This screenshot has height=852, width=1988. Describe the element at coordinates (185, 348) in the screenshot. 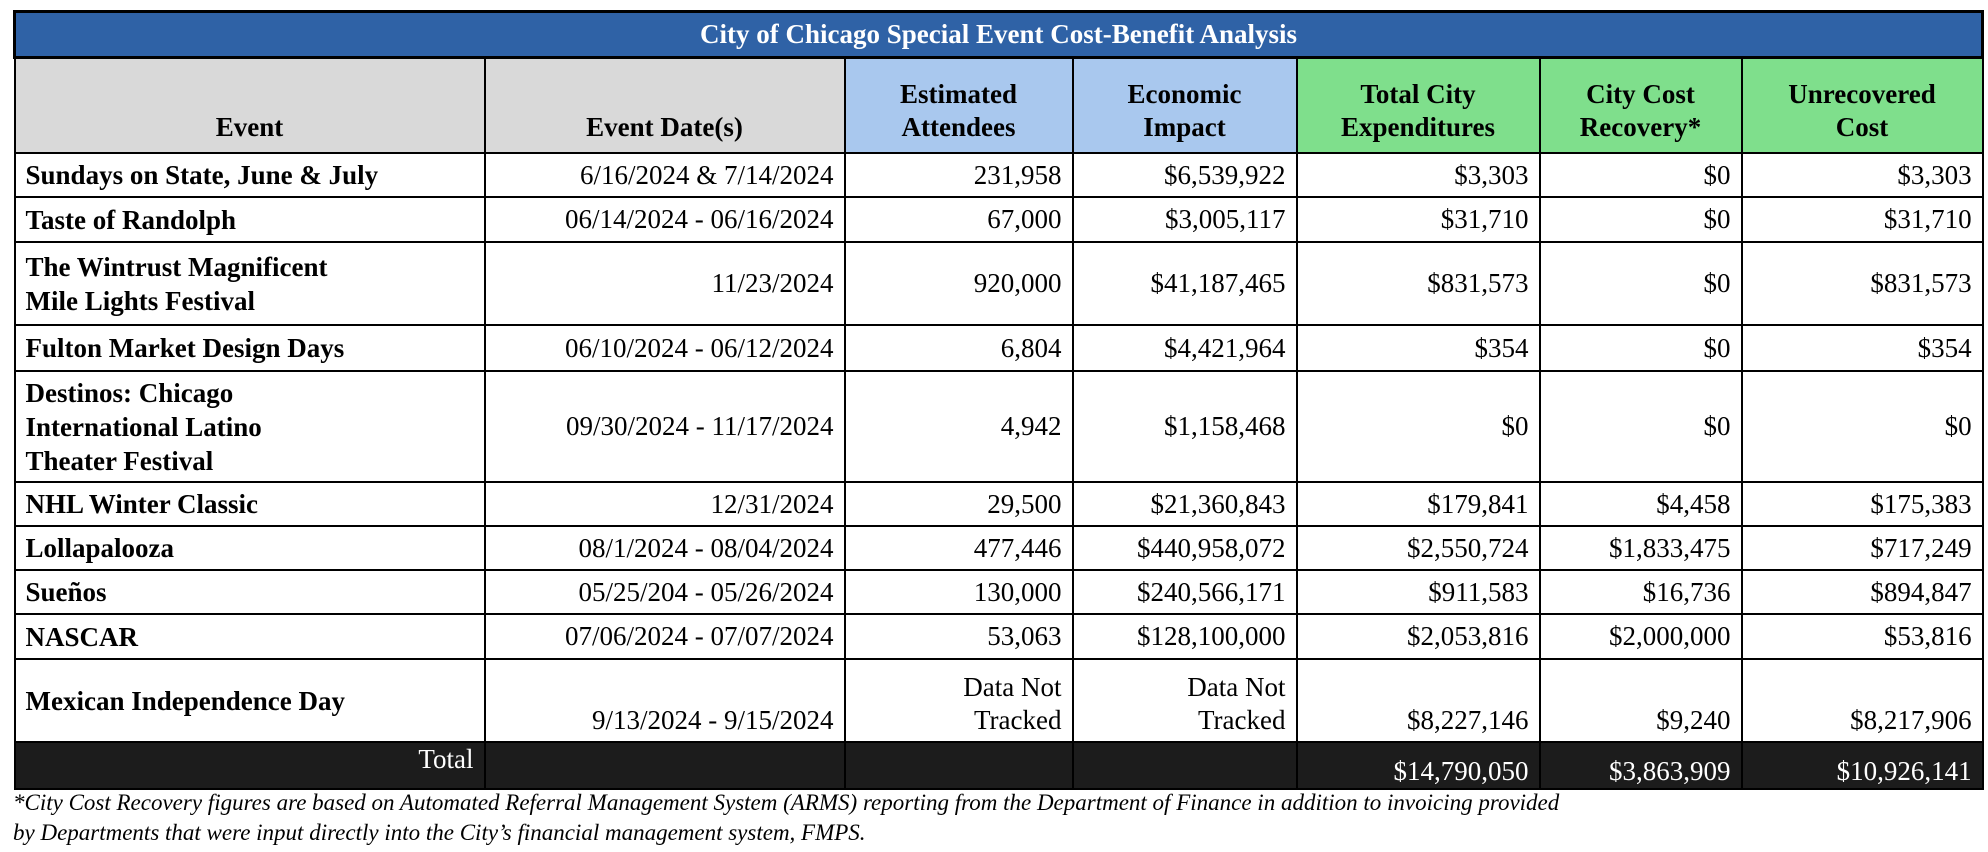

I see `cell-line: Fulton Market Design Days` at that location.